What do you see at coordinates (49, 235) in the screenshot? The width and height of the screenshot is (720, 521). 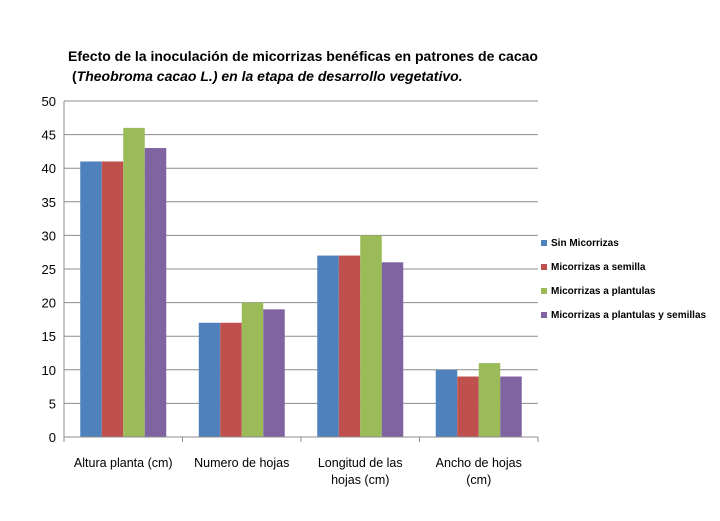 I see `y-tick-label: 30` at bounding box center [49, 235].